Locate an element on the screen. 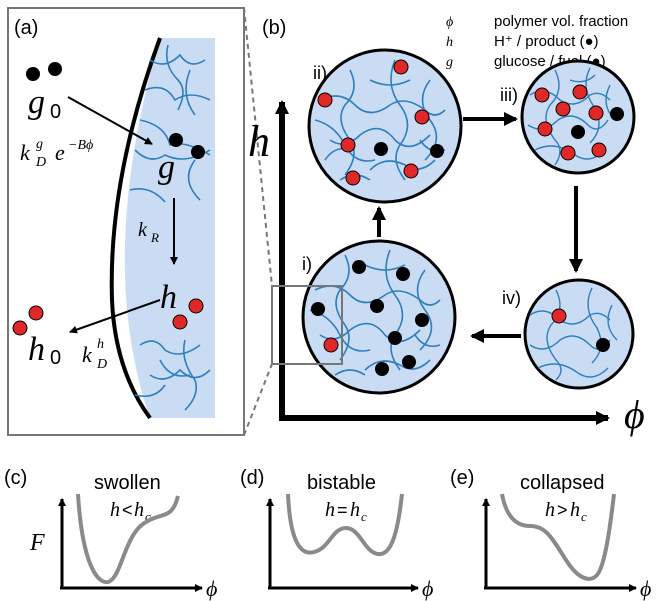 The width and height of the screenshot is (665, 601). panel-e-label: (e) is located at coordinates (462, 478).